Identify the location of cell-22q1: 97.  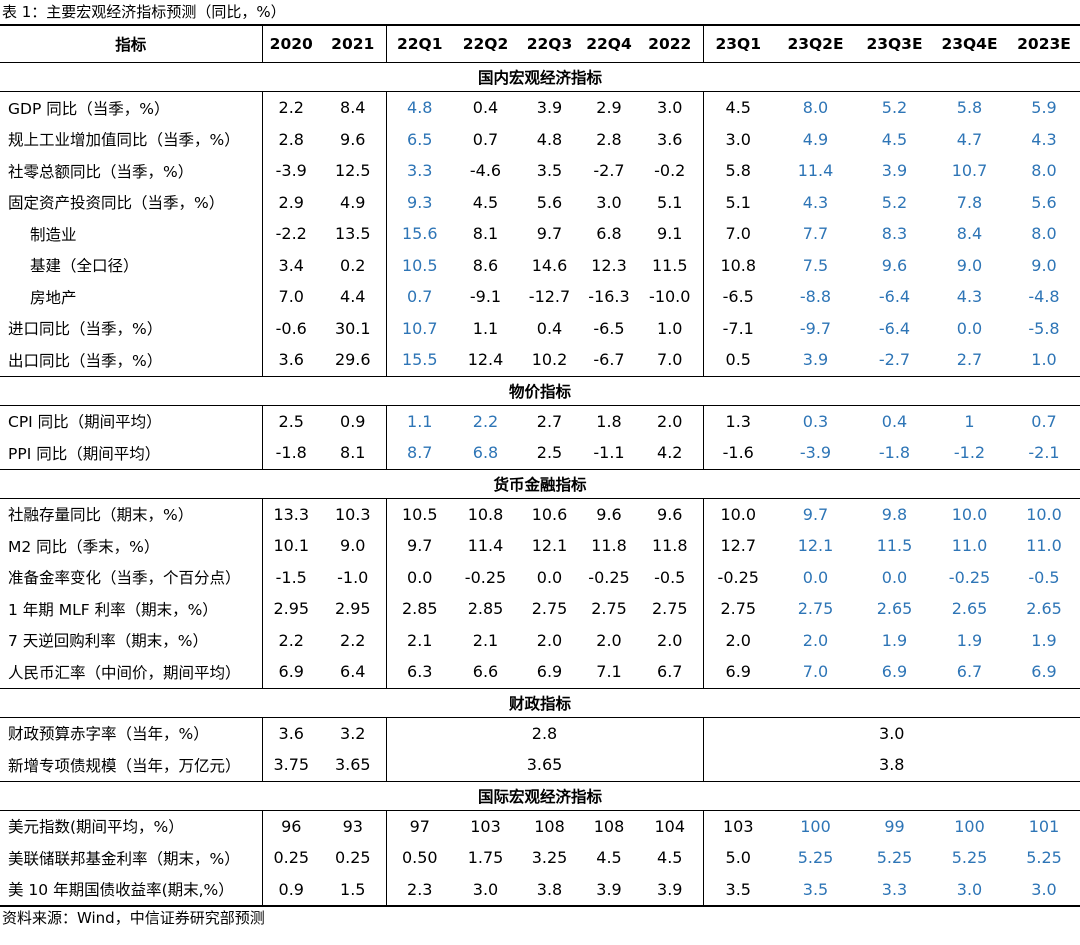
(419, 826).